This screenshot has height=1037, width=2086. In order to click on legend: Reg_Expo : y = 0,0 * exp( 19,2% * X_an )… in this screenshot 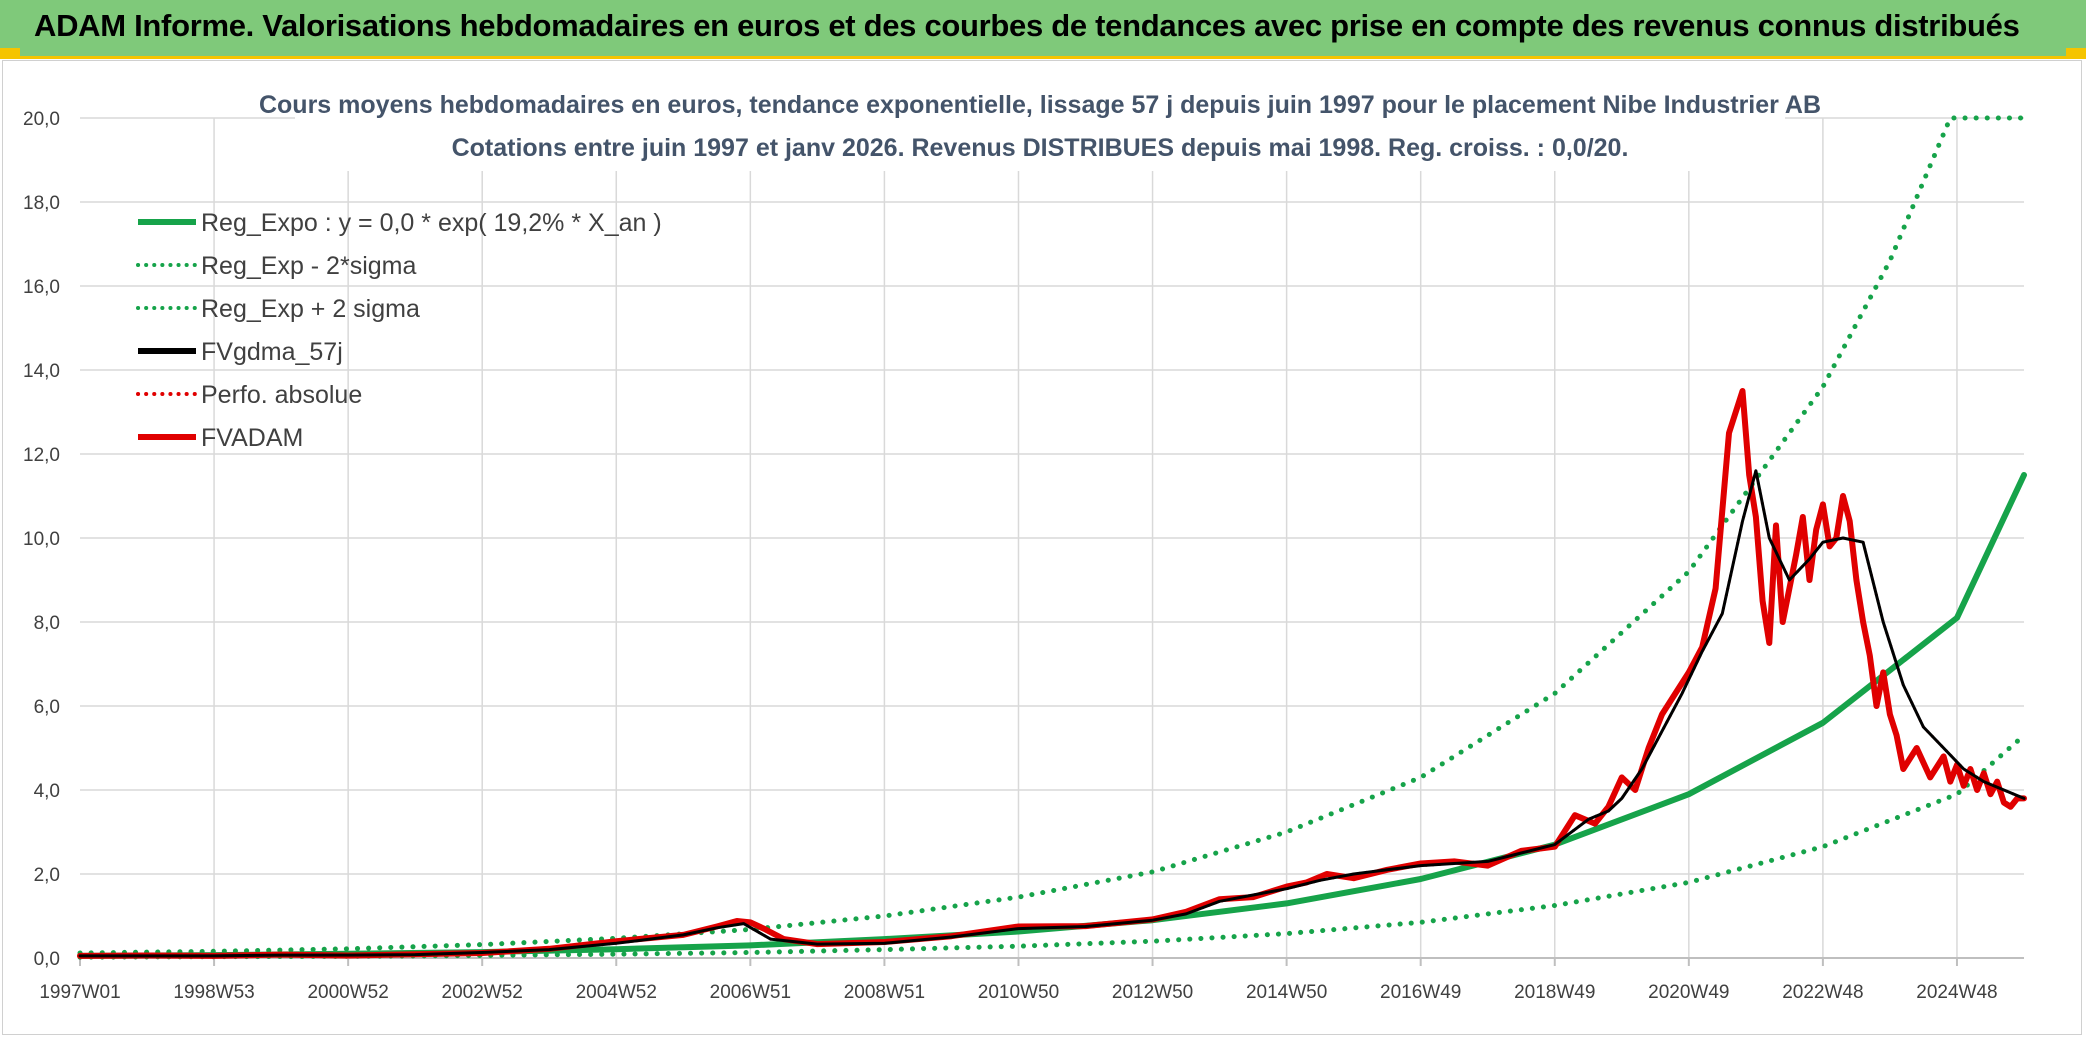, I will do `click(399, 330)`.